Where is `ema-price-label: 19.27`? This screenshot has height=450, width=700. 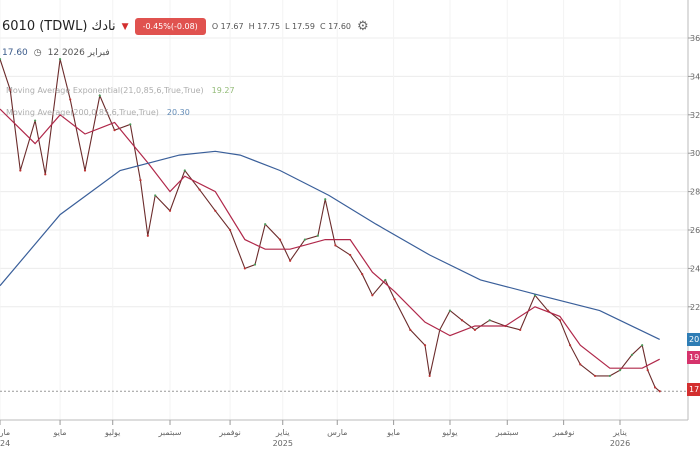
ema-price-label: 19.27 is located at coordinates (693, 357).